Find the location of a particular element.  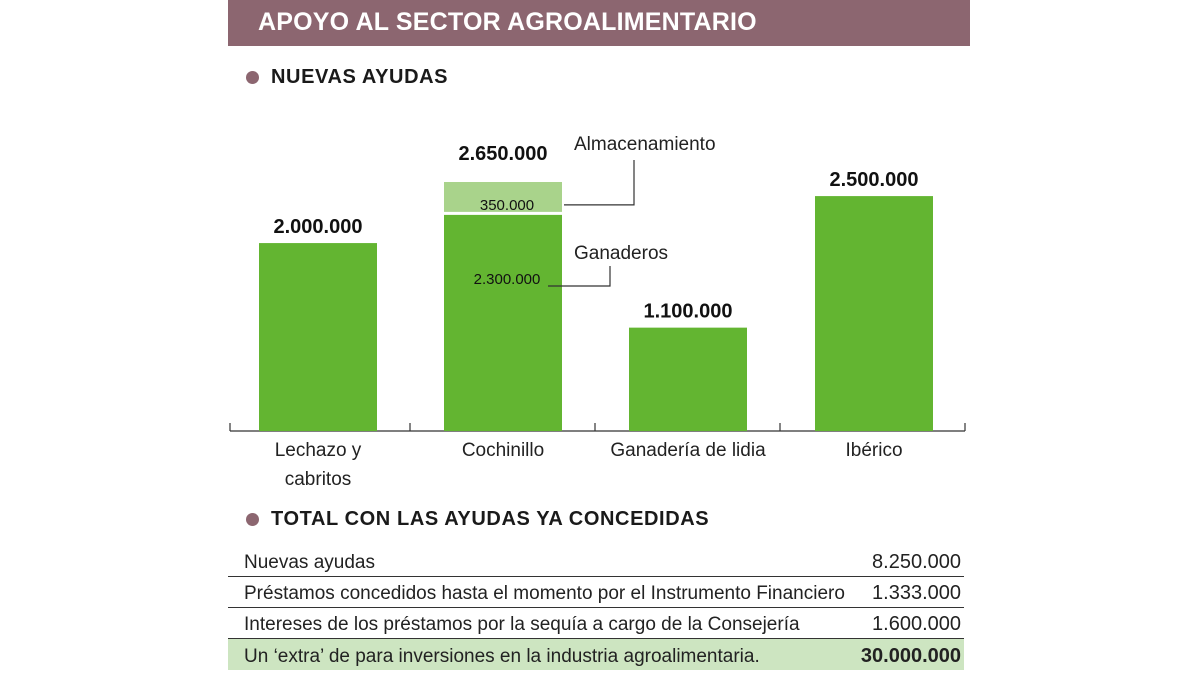

category-label: Cochinillo is located at coordinates (503, 450).